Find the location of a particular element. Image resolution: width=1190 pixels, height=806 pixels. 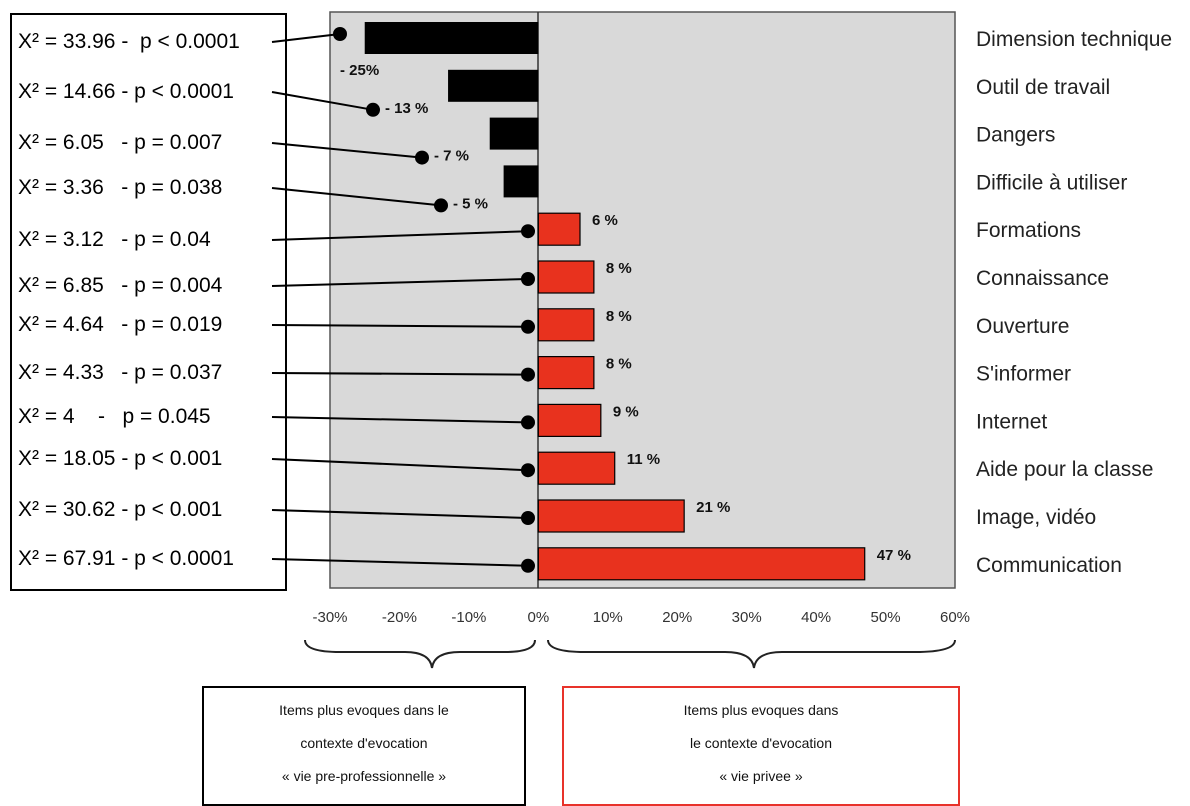

stat-label: X² = 4.33 - p = 0.037 is located at coordinates (120, 372).